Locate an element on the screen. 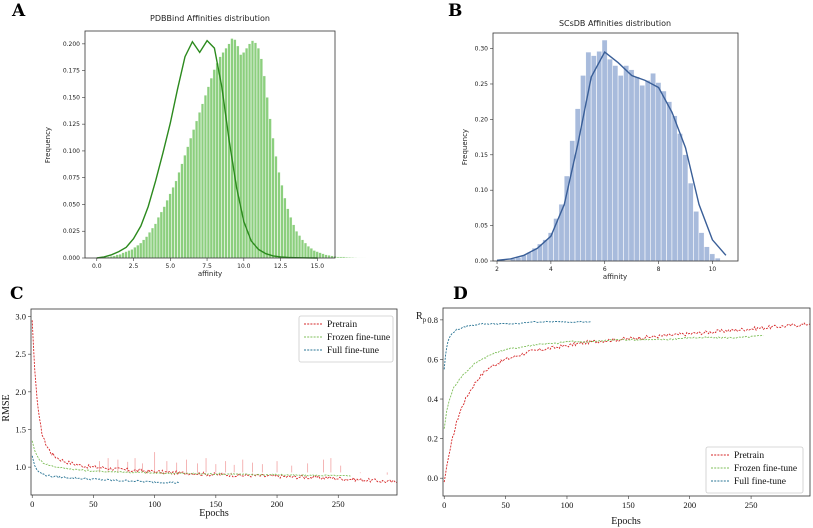 The height and width of the screenshot is (528, 813). legend-label: Pretrain is located at coordinates (342, 325).